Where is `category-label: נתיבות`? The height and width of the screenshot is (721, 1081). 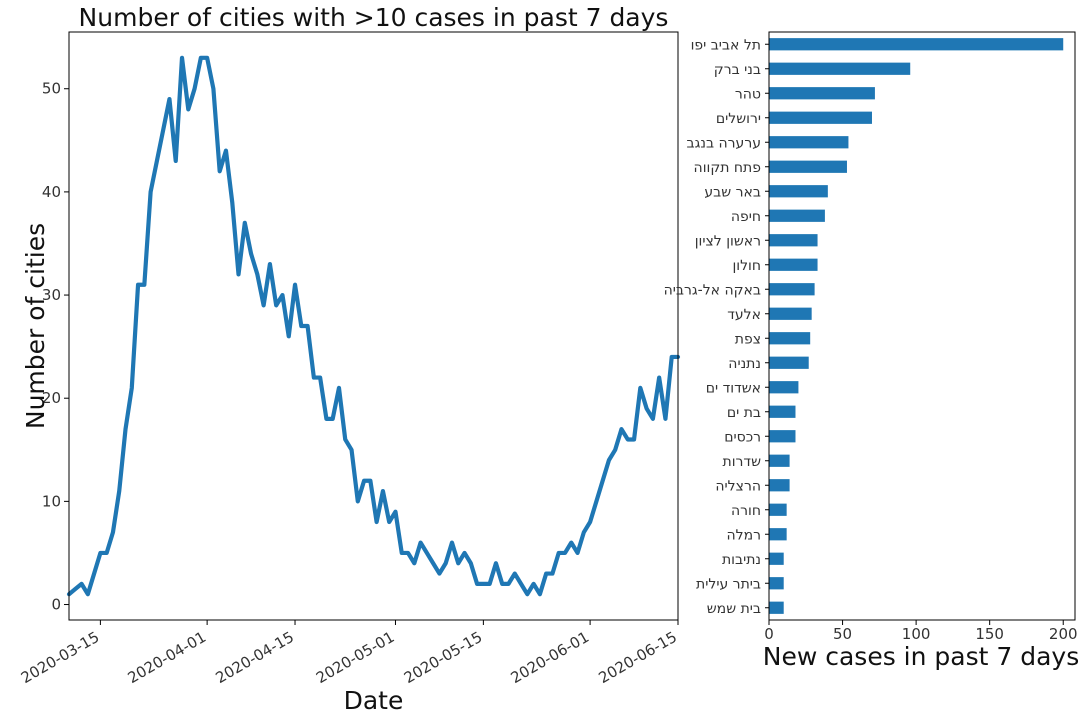 category-label: נתיבות is located at coordinates (741, 560).